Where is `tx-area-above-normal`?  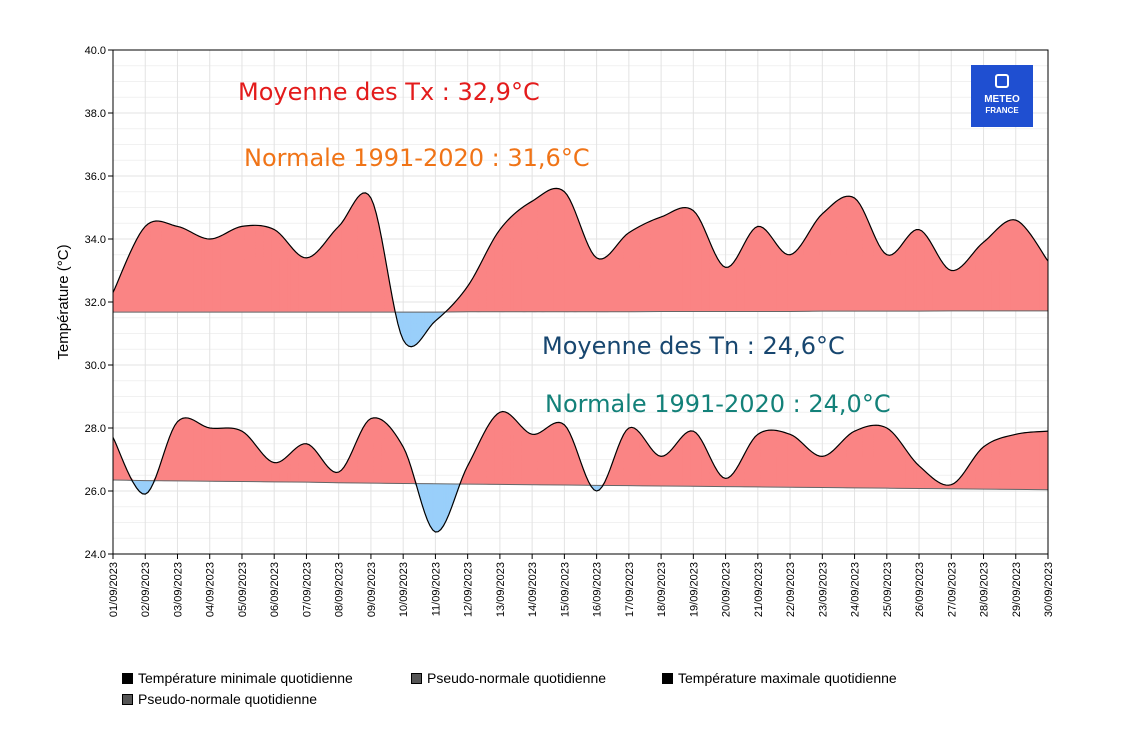
tx-area-above-normal is located at coordinates (580, 250).